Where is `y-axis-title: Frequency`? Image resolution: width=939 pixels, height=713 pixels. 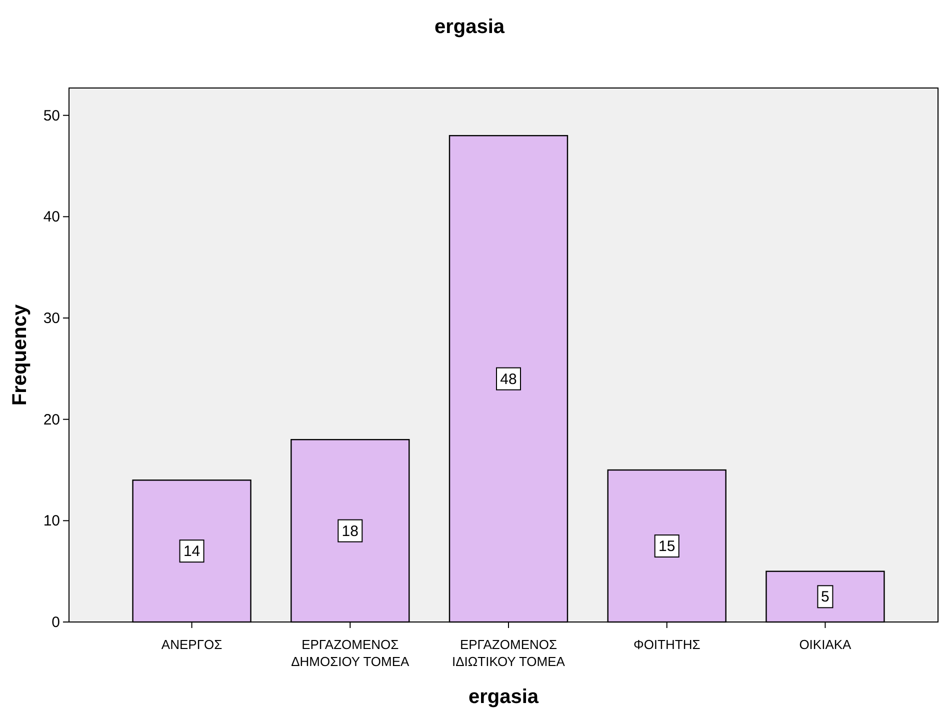
y-axis-title: Frequency is located at coordinates (20, 355).